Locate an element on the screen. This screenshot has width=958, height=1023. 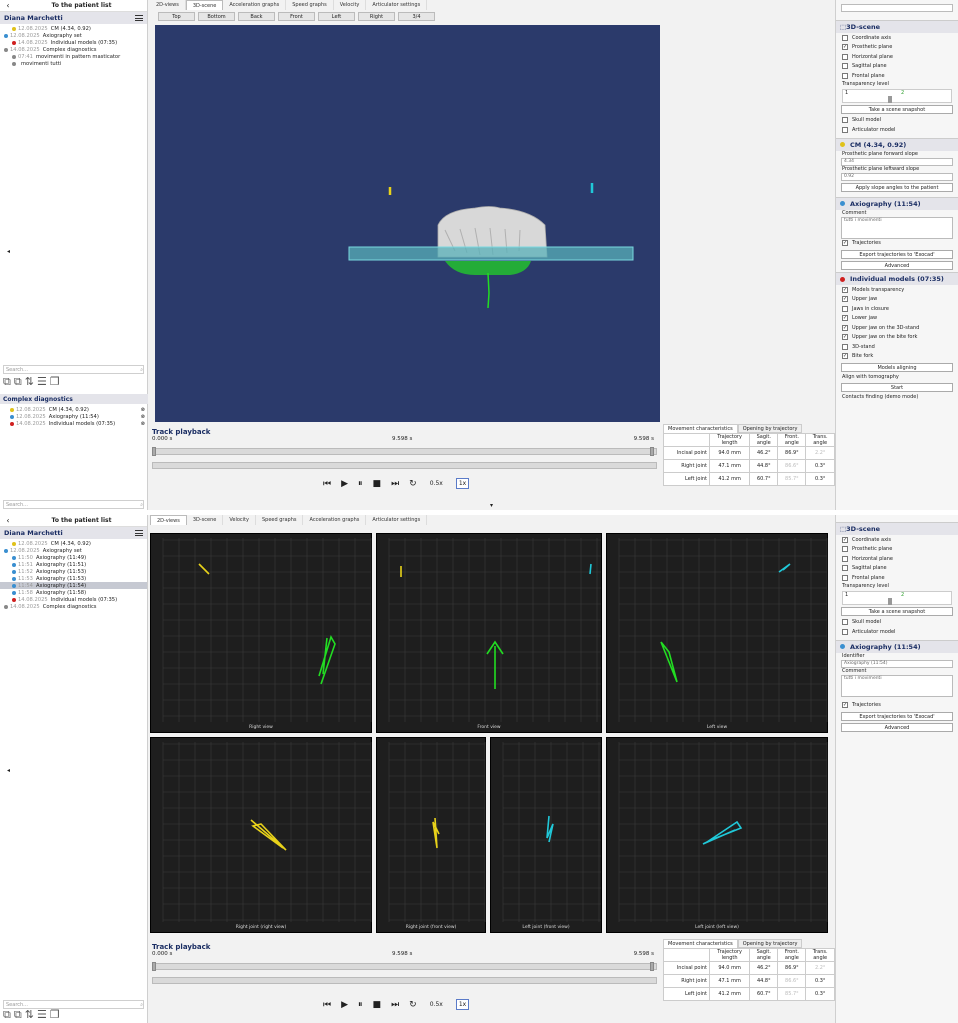
start-button: Start is located at coordinates (897, 387).